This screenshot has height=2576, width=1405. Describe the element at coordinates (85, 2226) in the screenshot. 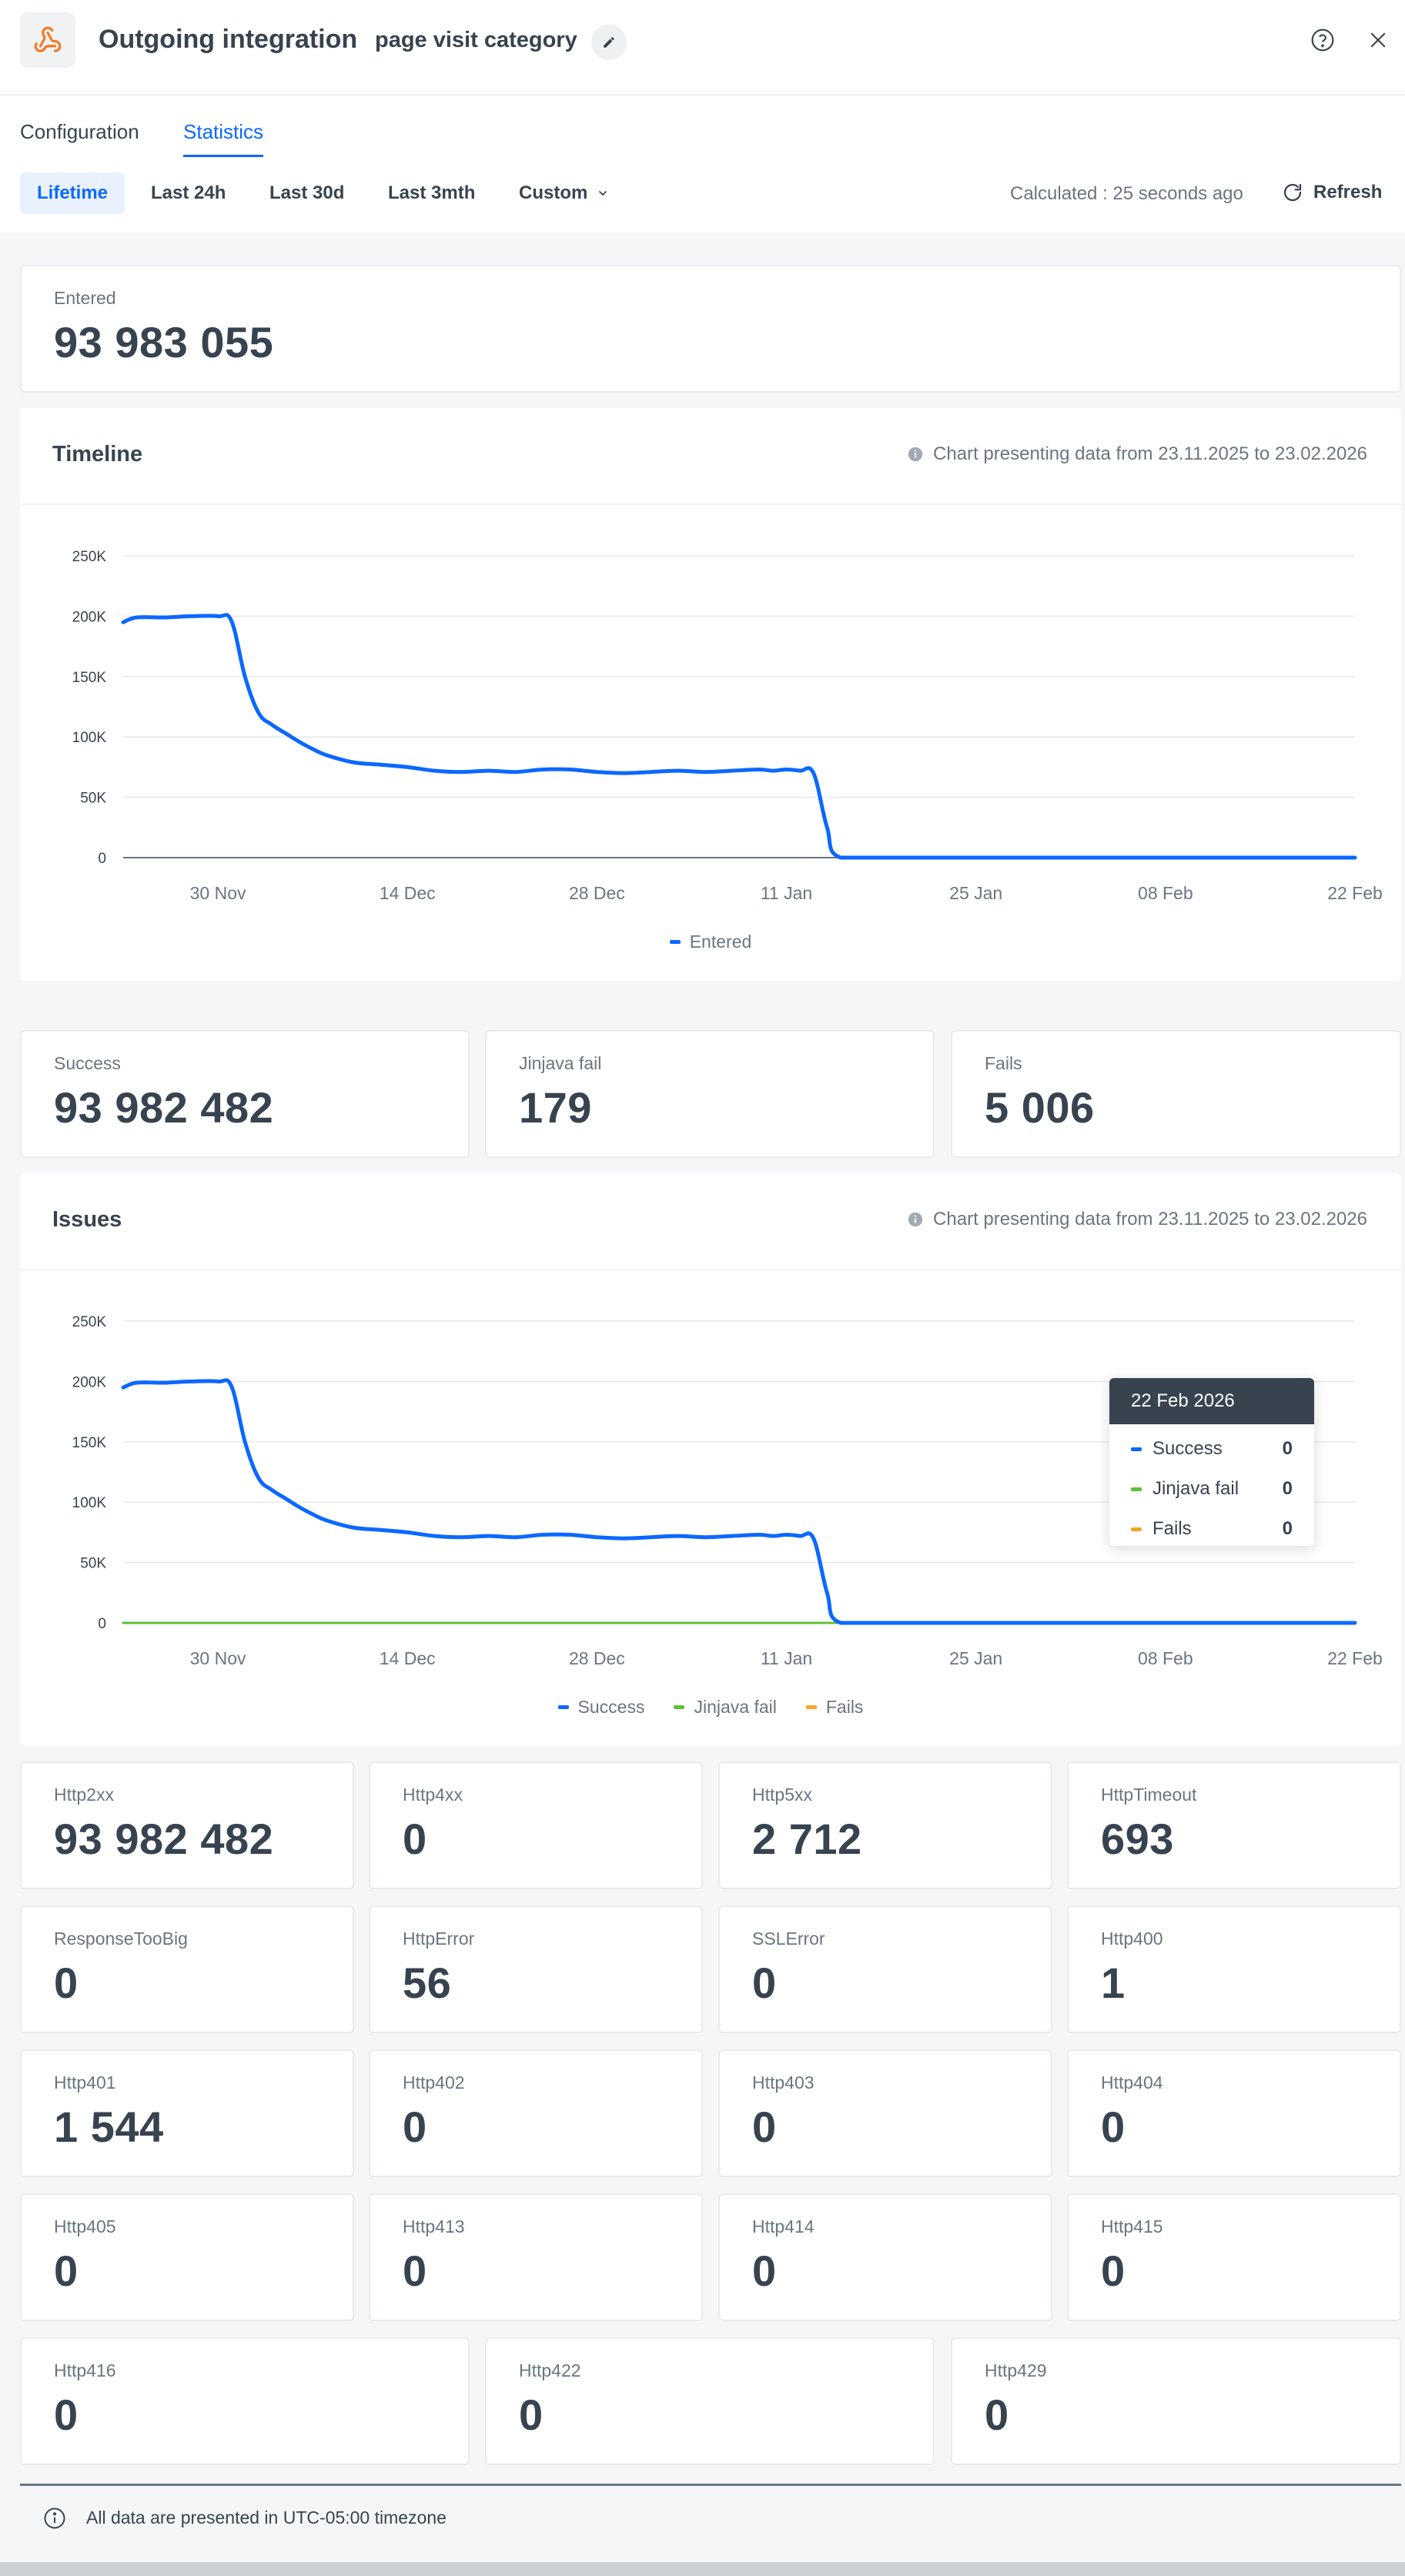

I see `stat-label: Http405` at that location.